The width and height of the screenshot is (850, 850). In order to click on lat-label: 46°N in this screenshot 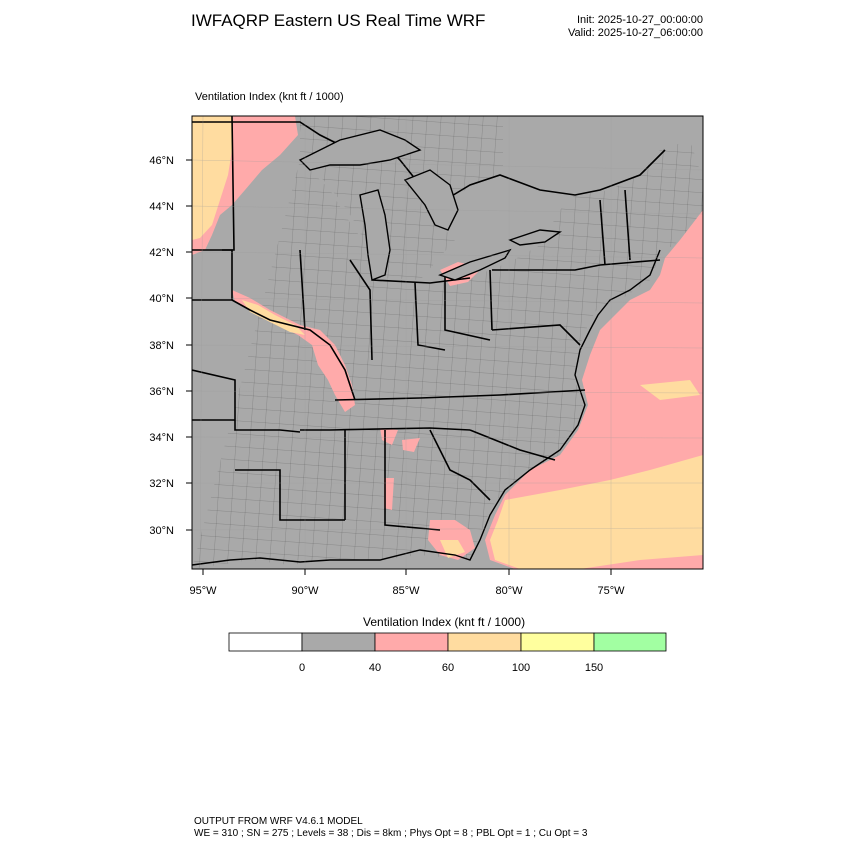, I will do `click(161, 161)`.